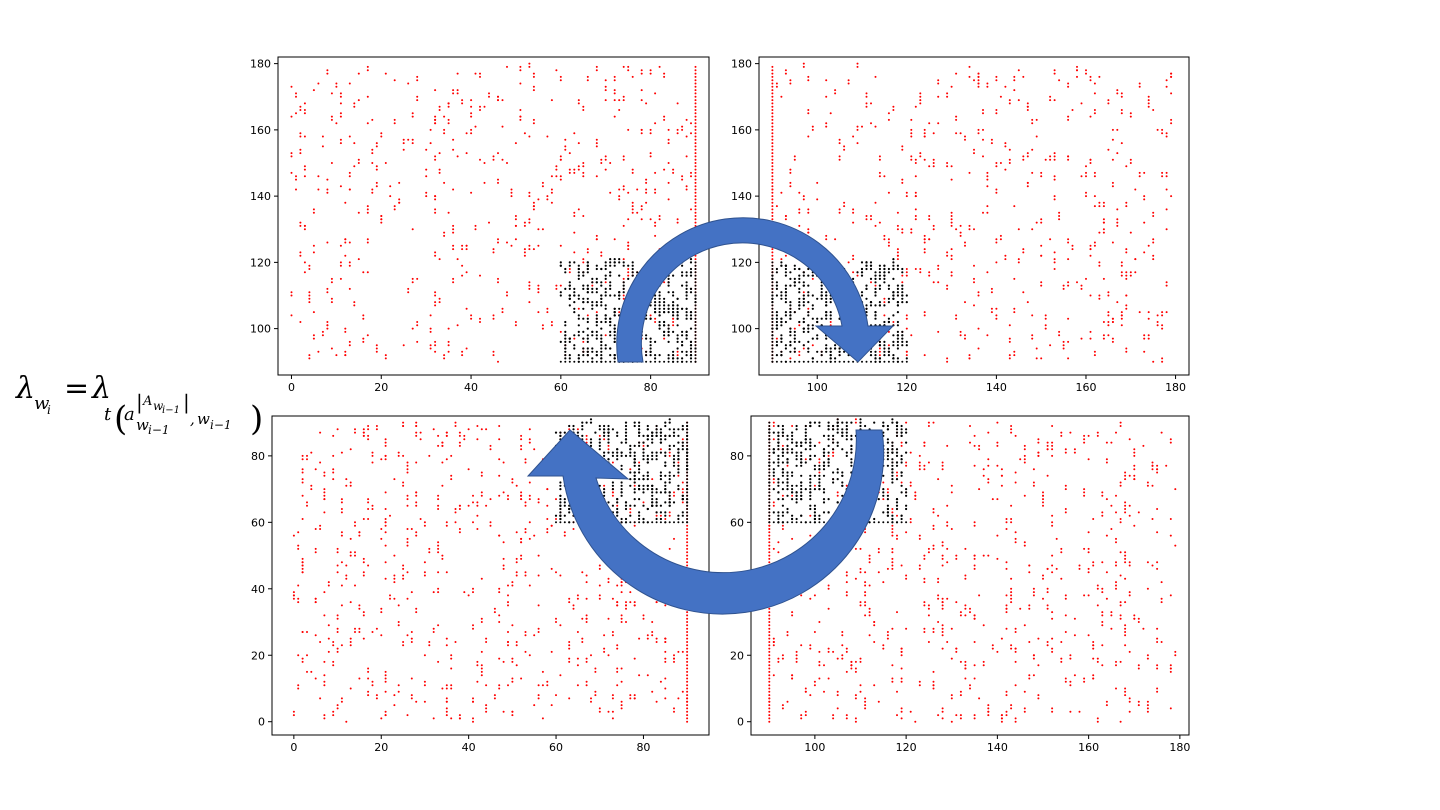  Describe the element at coordinates (260, 329) in the screenshot. I see `y-tick-label: 100` at that location.